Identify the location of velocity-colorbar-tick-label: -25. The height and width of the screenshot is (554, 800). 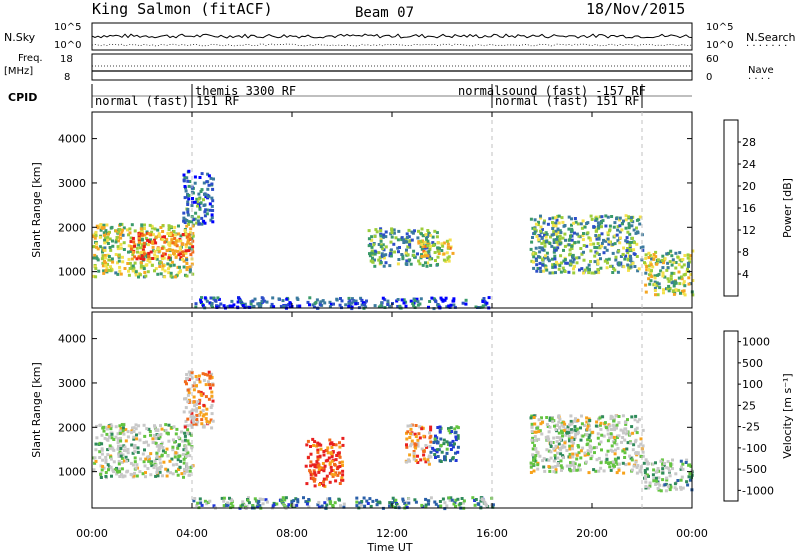
(751, 427).